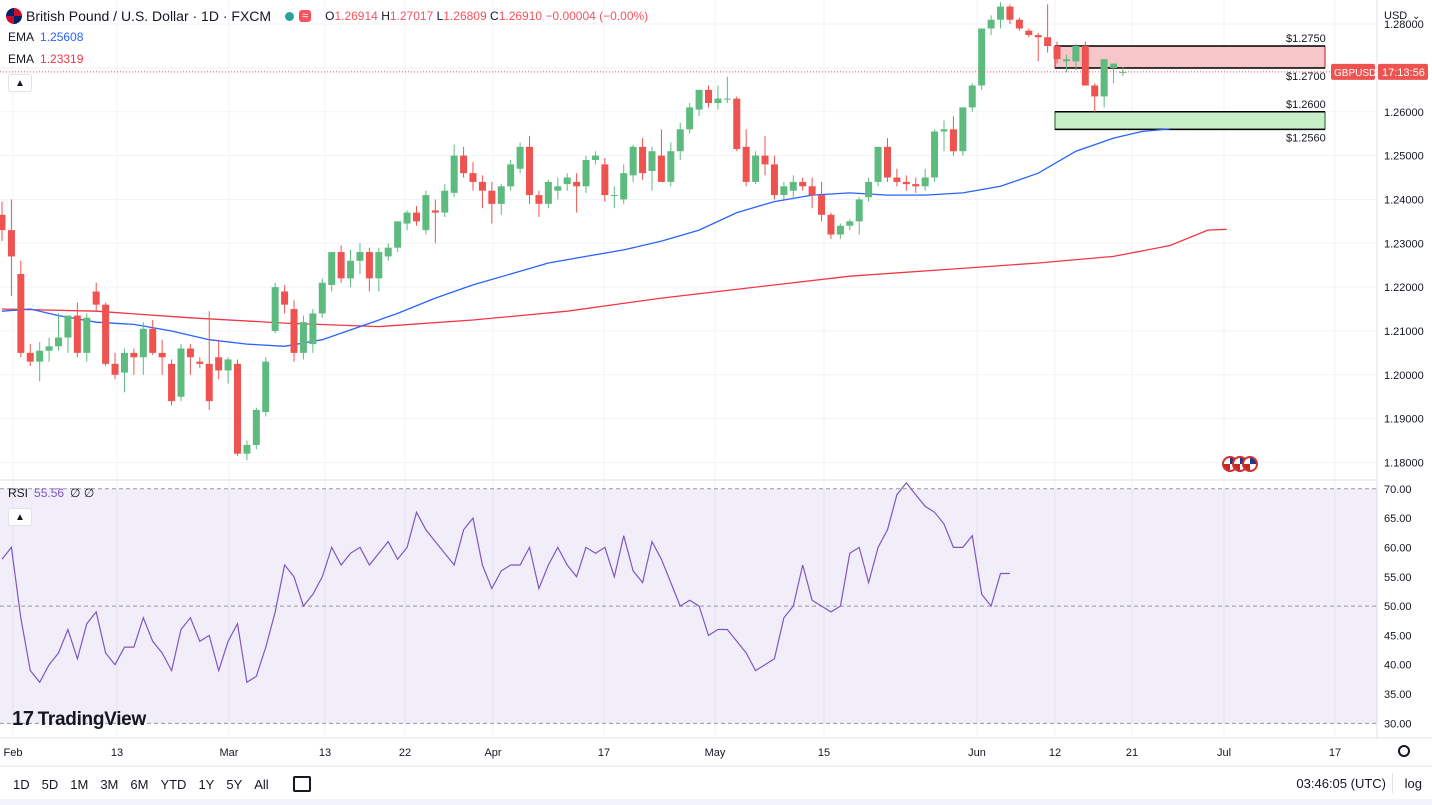  What do you see at coordinates (1398, 578) in the screenshot?
I see `rsi-tick-label: 55.00` at bounding box center [1398, 578].